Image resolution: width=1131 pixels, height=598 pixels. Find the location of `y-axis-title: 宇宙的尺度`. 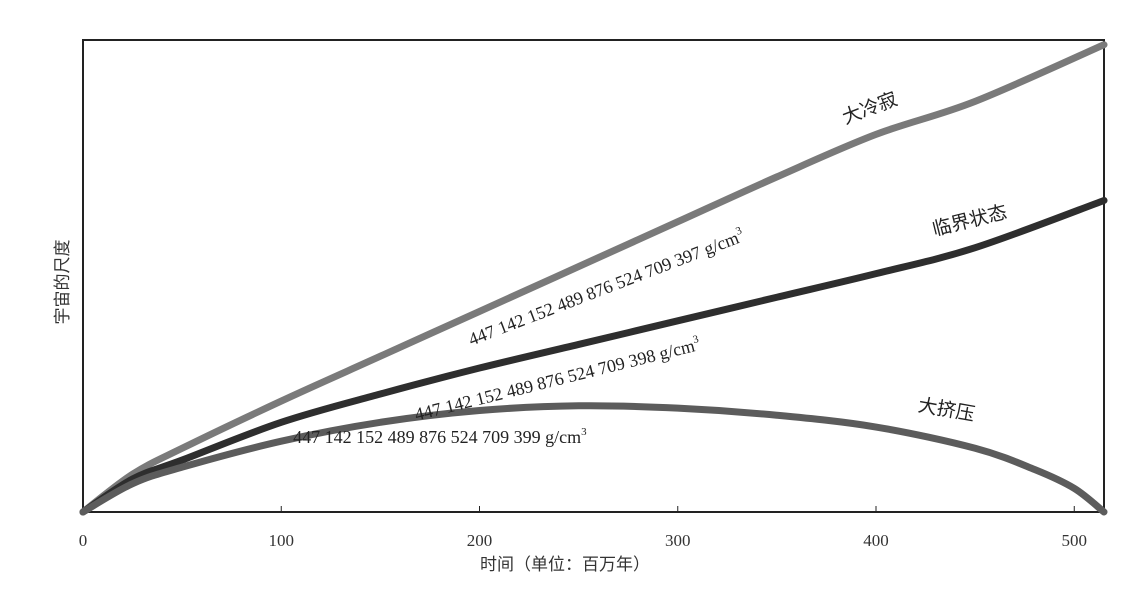

y-axis-title: 宇宙的尺度 is located at coordinates (63, 282).